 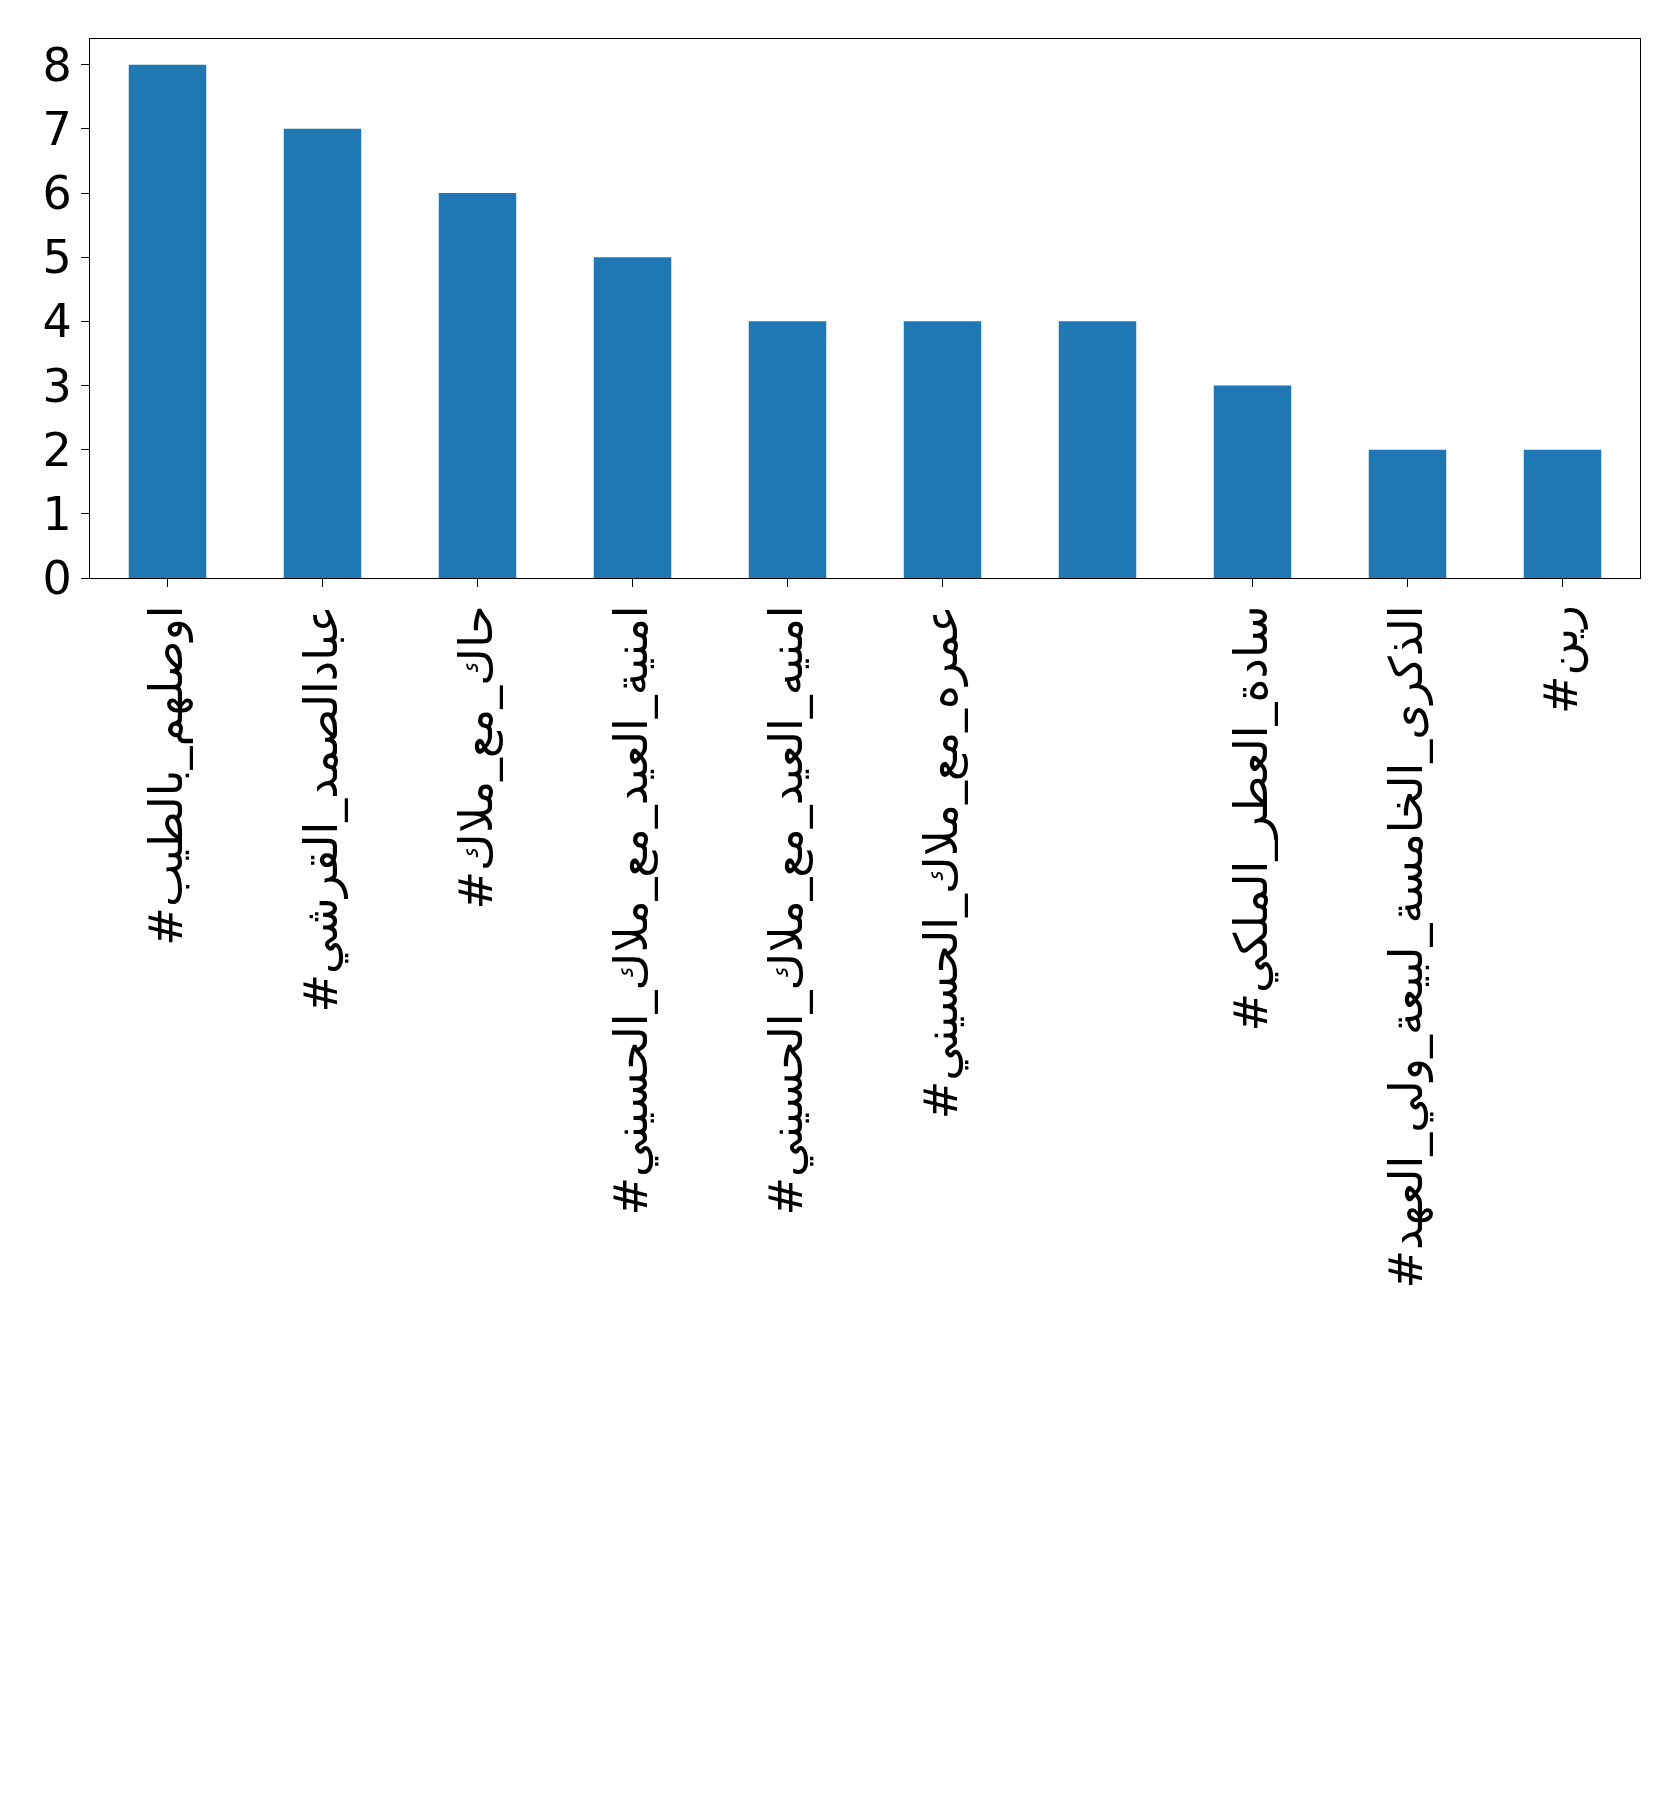 I want to click on y-tick-label: 0, so click(x=57, y=578).